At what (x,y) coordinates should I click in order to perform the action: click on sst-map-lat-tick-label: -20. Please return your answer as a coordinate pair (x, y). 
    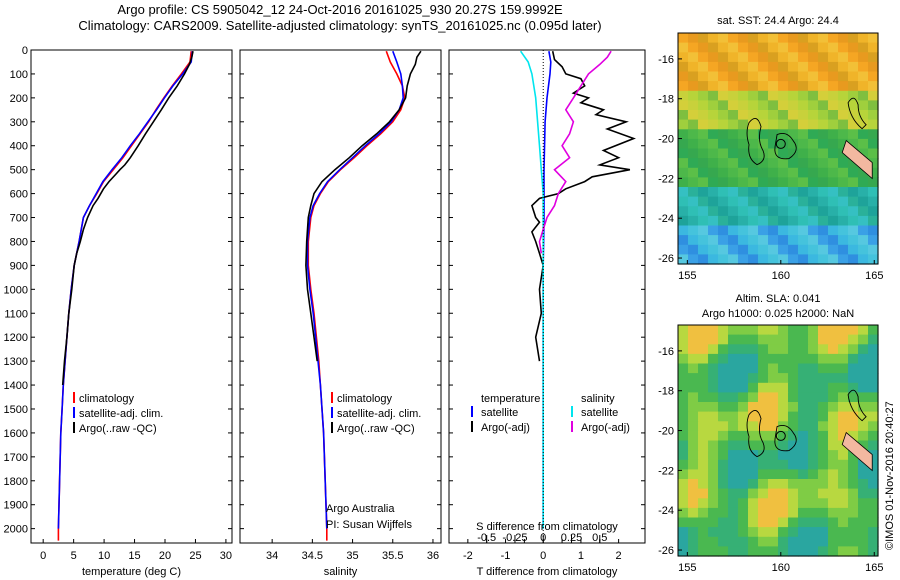
    Looking at the image, I should click on (666, 140).